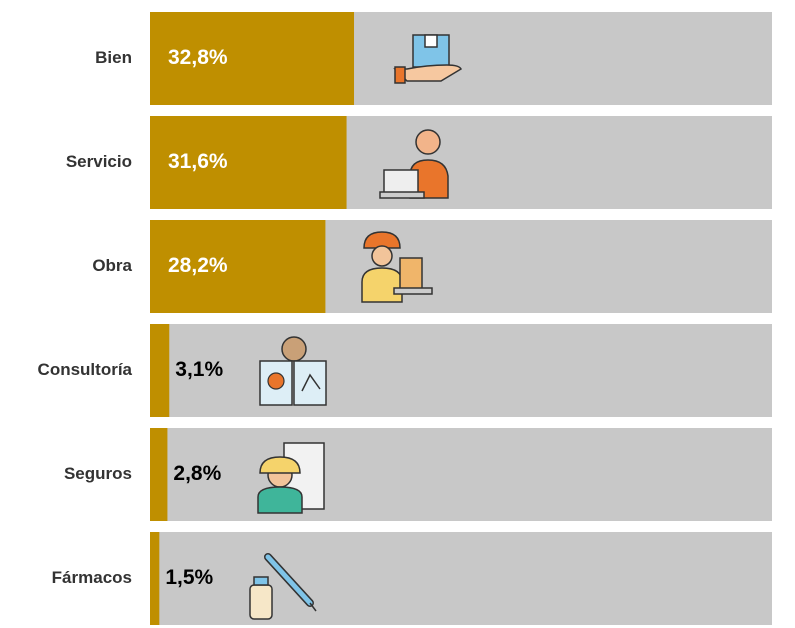 This screenshot has width=795, height=628. What do you see at coordinates (283, 586) in the screenshot?
I see `icon-pharma` at bounding box center [283, 586].